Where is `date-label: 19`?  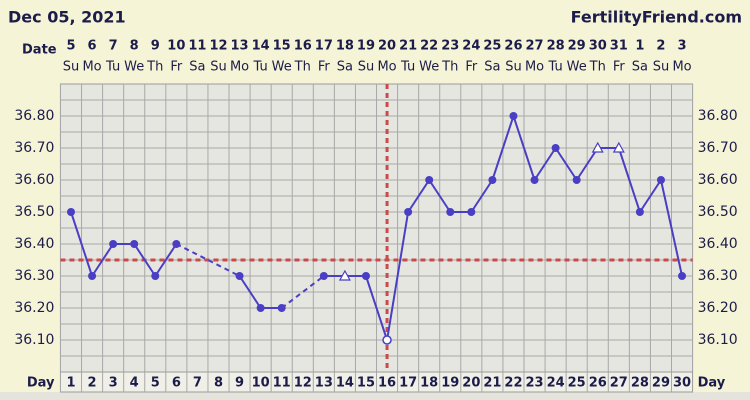
date-label: 19 is located at coordinates (366, 46).